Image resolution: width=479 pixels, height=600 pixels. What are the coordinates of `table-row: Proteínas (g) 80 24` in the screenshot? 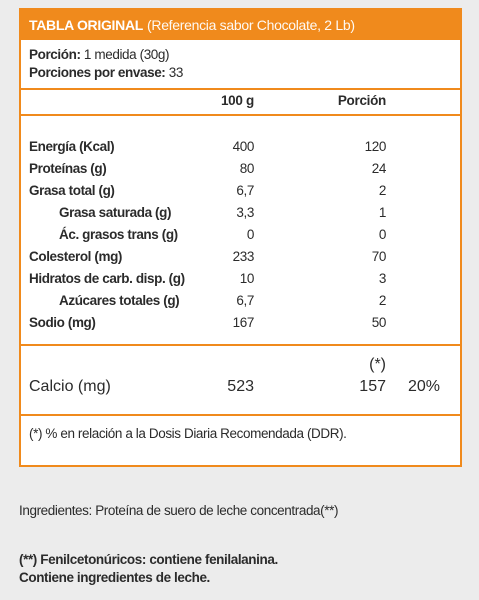 It's located at (240, 169).